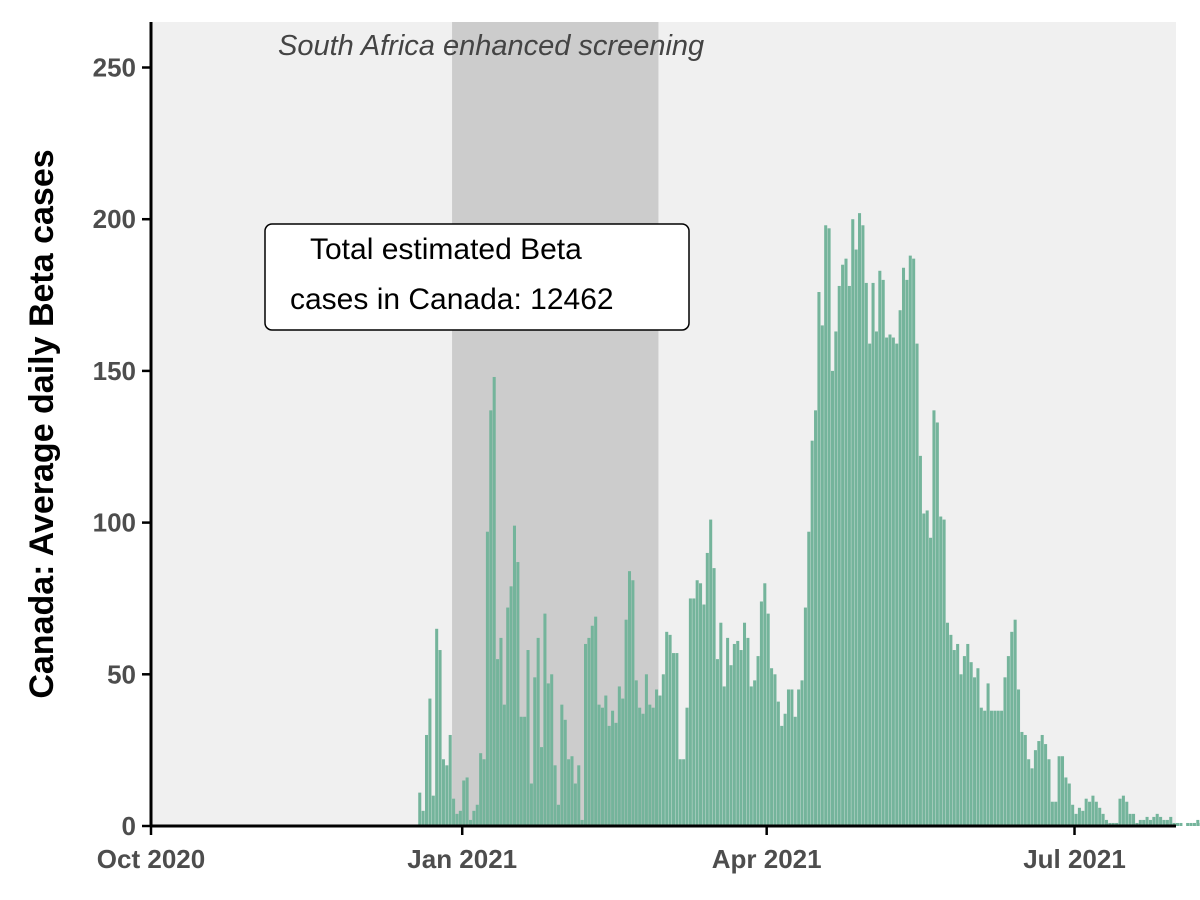  What do you see at coordinates (42, 423) in the screenshot?
I see `y-axis-title: Canada: Average daily Beta cases` at bounding box center [42, 423].